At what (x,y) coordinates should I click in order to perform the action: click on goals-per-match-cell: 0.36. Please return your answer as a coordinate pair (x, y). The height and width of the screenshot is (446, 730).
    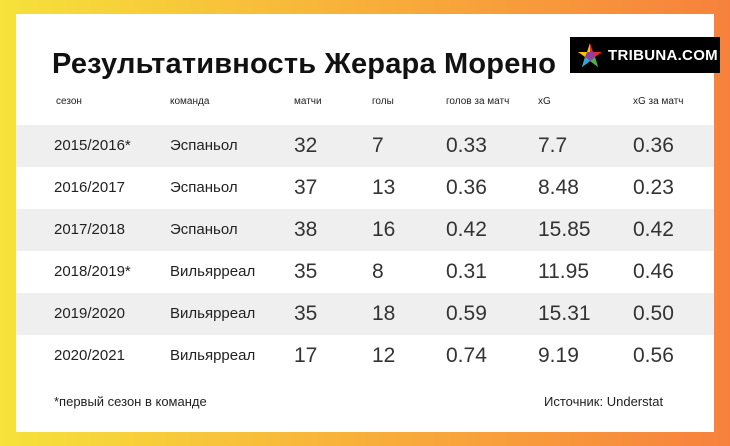
    Looking at the image, I should click on (466, 187).